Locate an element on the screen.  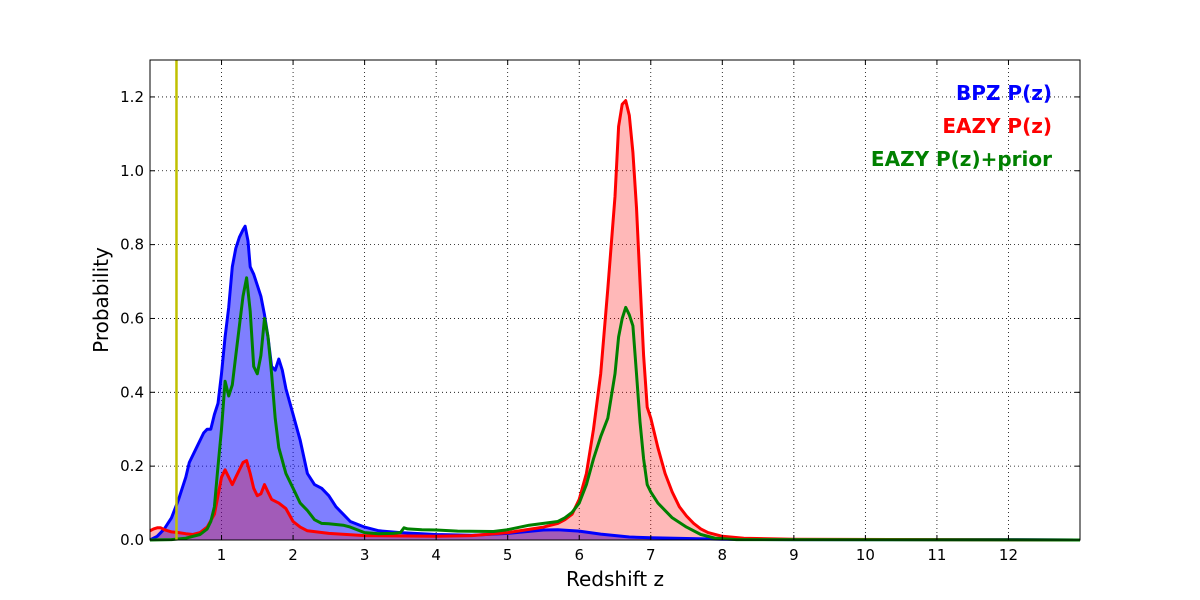
x-tick-label: 7 is located at coordinates (651, 555).